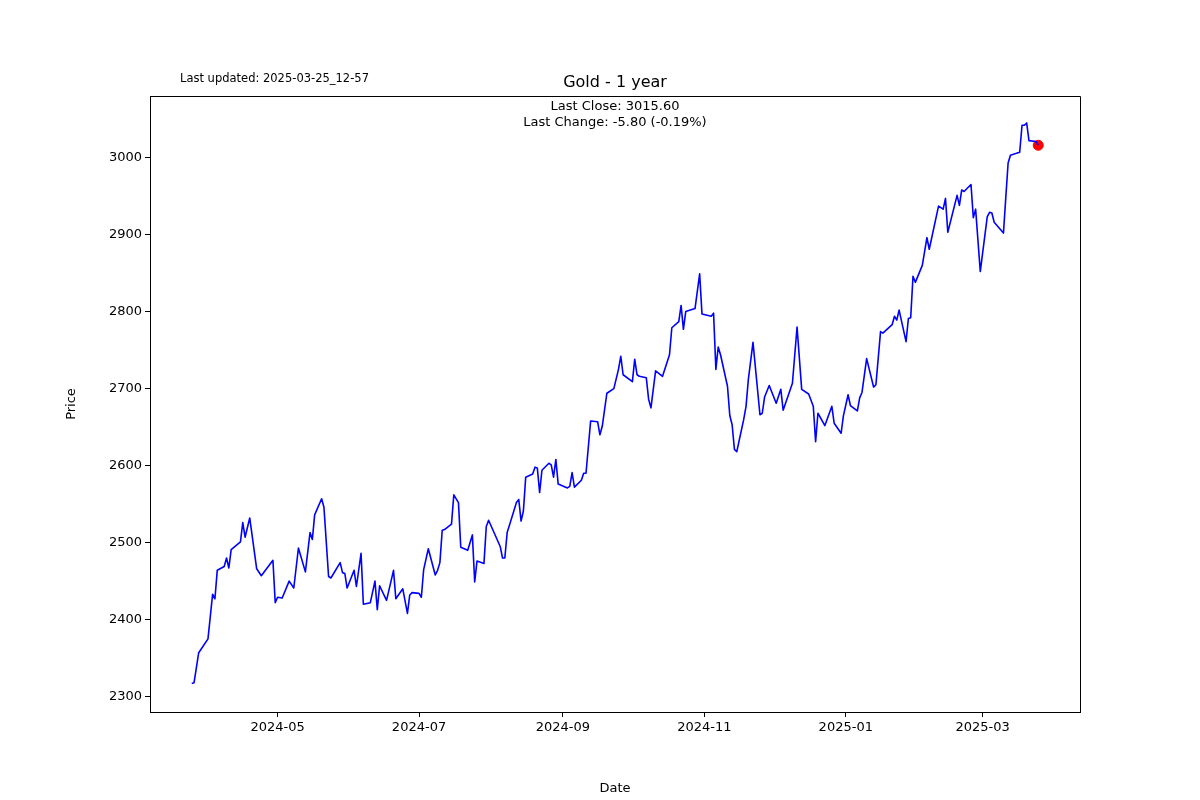 Image resolution: width=1200 pixels, height=800 pixels. I want to click on x-tick-label: 2025-01, so click(845, 727).